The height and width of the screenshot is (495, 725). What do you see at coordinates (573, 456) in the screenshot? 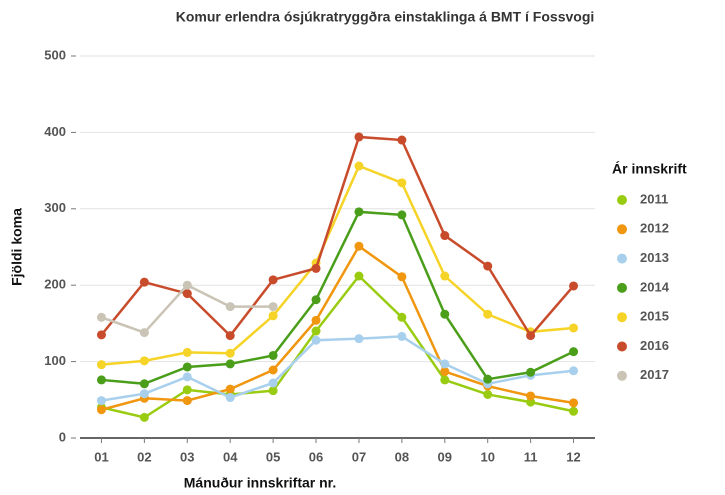
I see `x-tick-label: 12` at bounding box center [573, 456].